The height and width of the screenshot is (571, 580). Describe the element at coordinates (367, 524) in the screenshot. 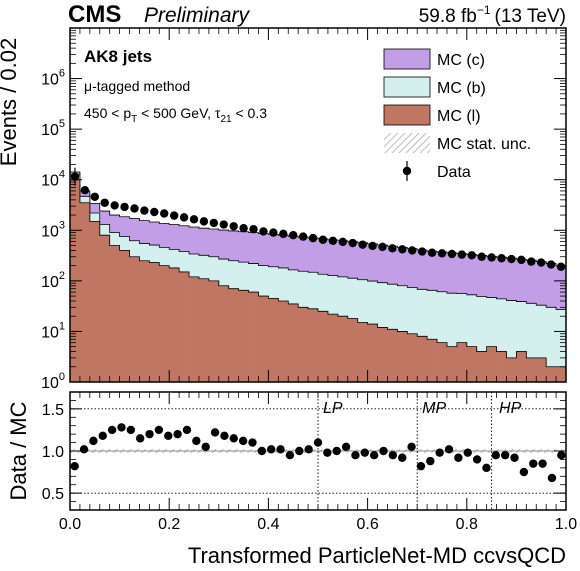

I see `x-tick-label-3: 0.6` at that location.